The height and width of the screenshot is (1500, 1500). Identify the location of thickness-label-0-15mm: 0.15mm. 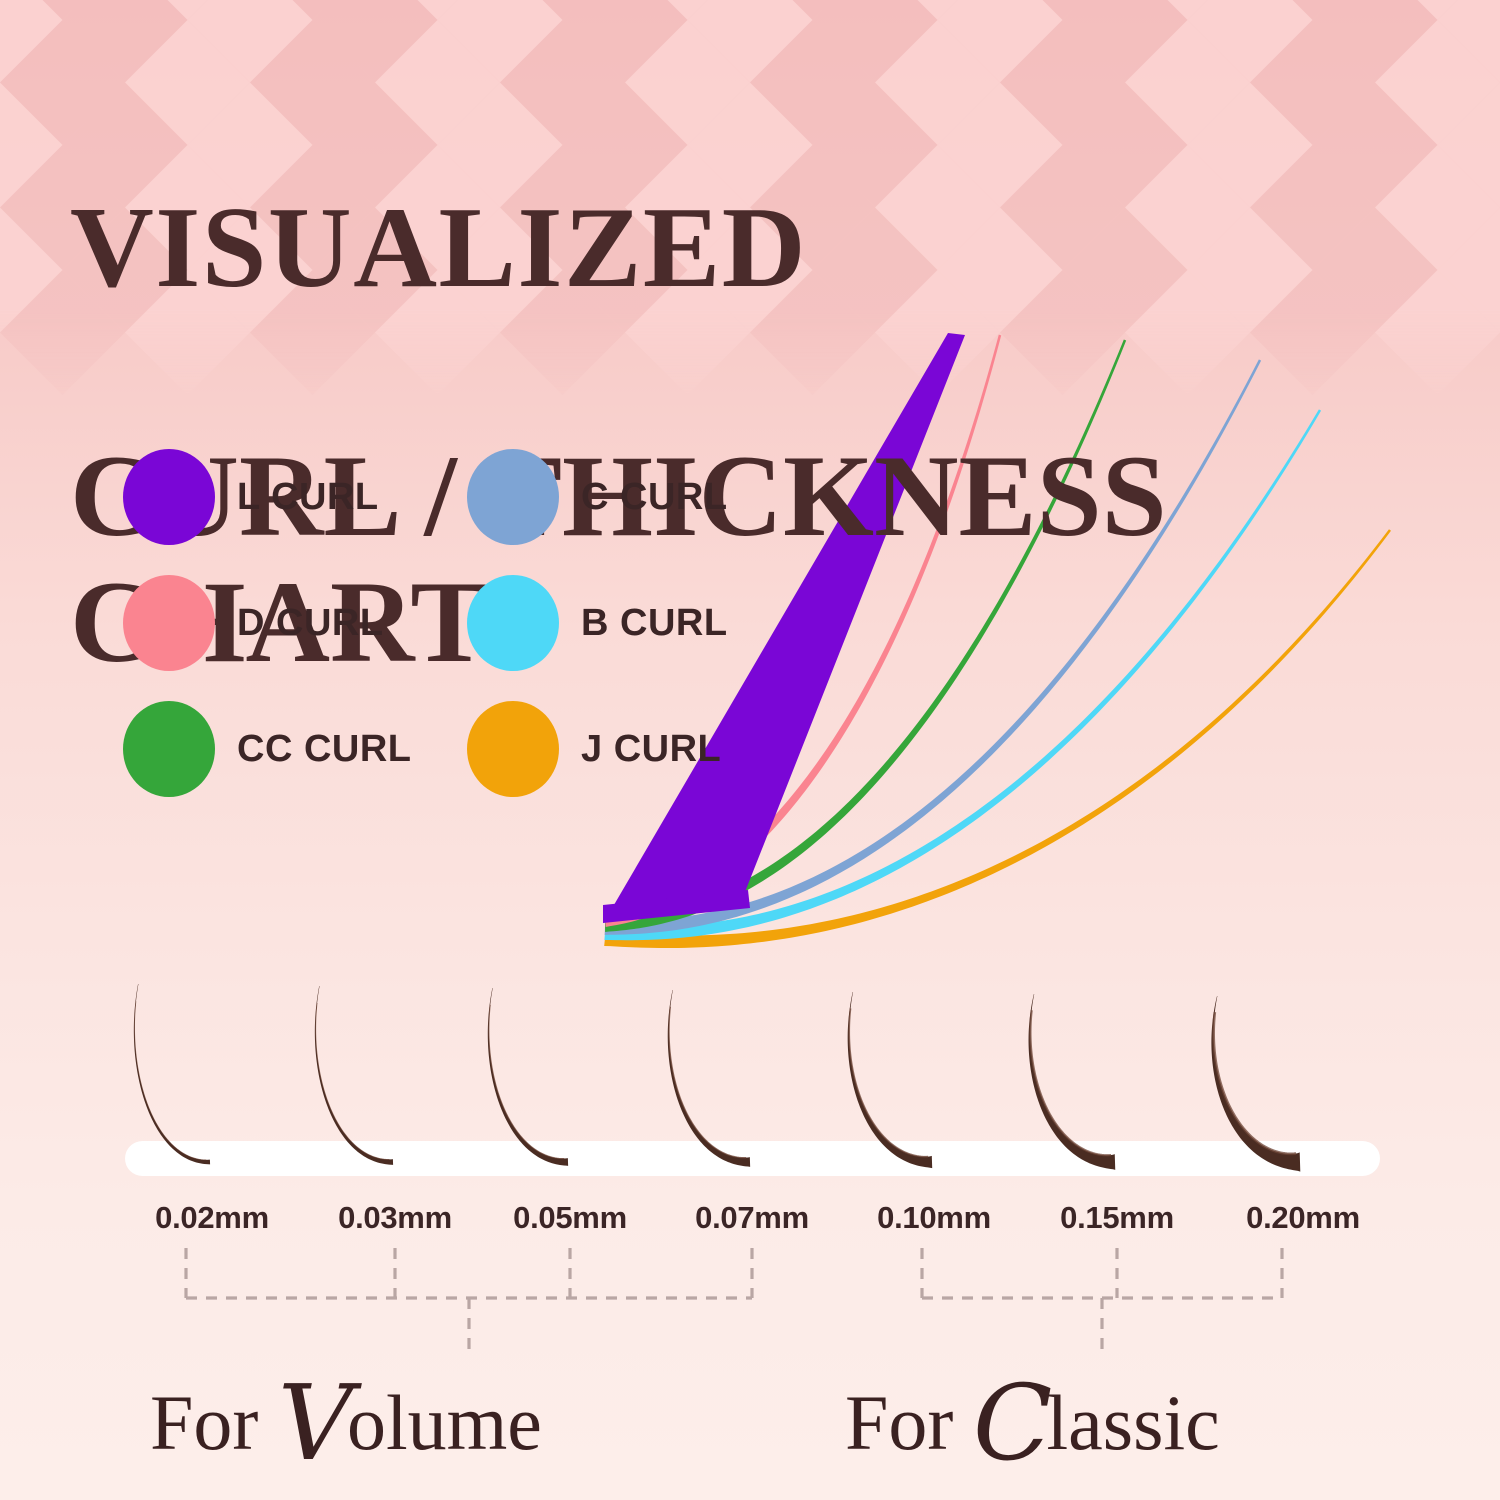
(1117, 1217).